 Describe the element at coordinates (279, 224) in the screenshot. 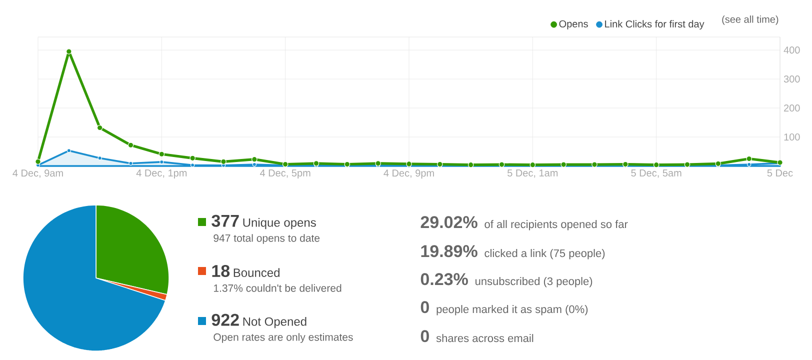

I see `slice-label: Unique opens` at that location.